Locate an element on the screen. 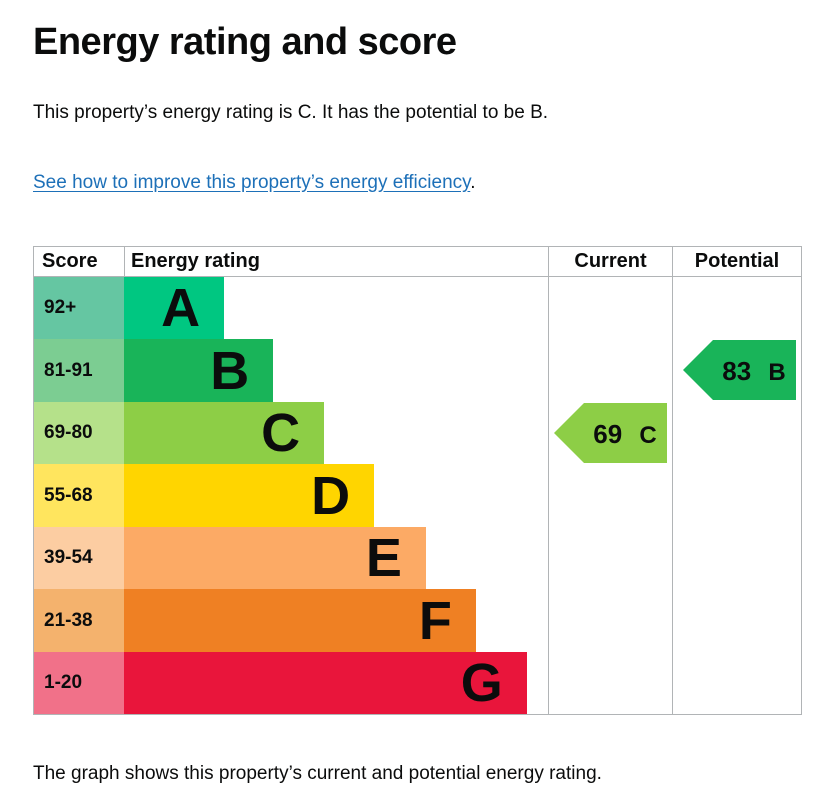  band-row-d: D is located at coordinates (336, 495).